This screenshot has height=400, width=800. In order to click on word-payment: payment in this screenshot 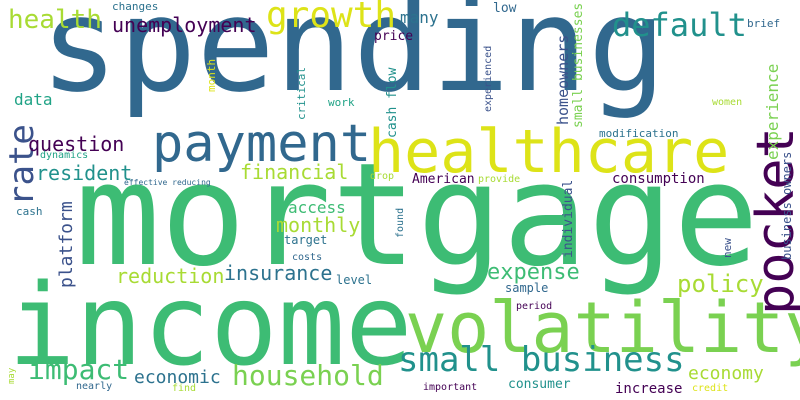, I will do `click(262, 144)`.